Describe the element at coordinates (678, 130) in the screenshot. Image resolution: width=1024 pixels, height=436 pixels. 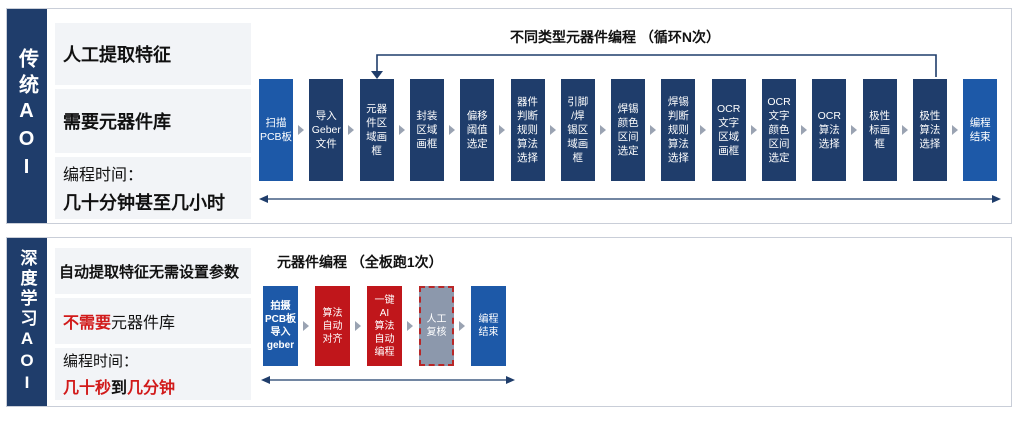
I see `traditional-step-9: 焊锡 判断 规则 算法 选择` at that location.